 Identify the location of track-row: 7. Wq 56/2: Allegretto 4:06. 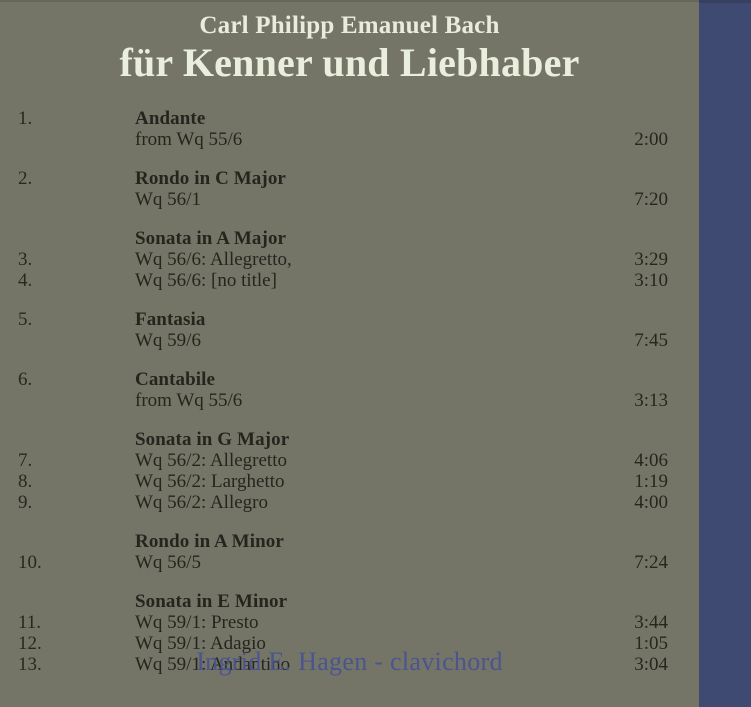
(349, 460).